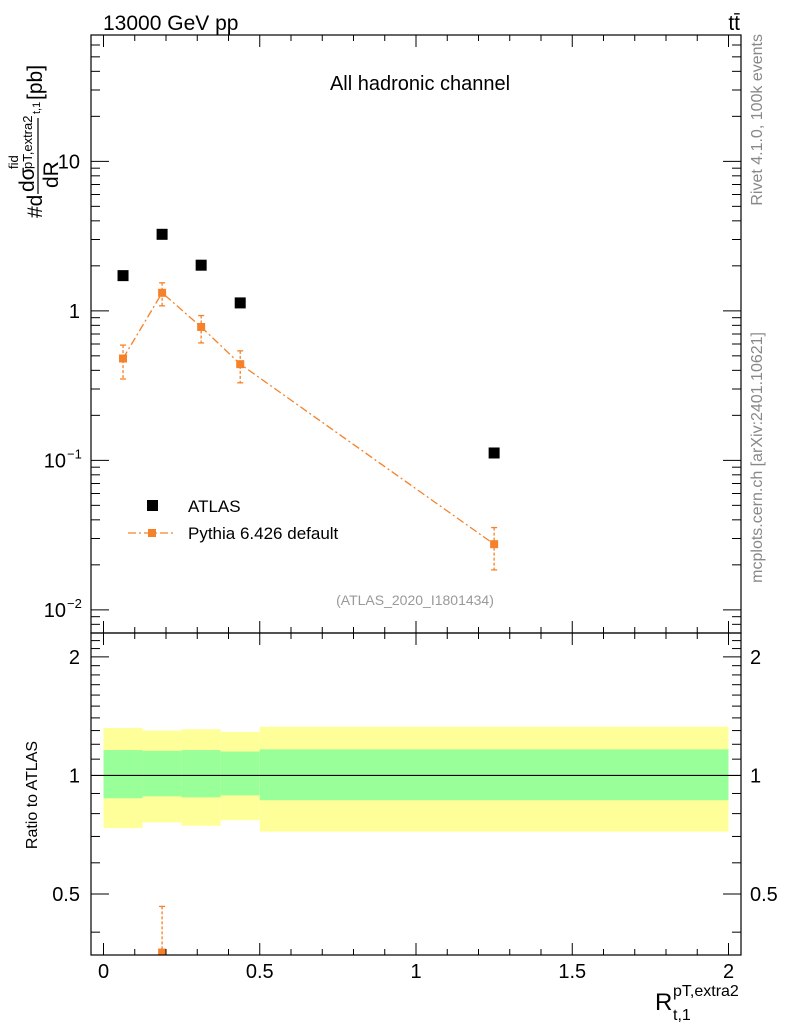 The height and width of the screenshot is (1024, 786). I want to click on y-ratio-tick-label-right-1: 1, so click(755, 776).